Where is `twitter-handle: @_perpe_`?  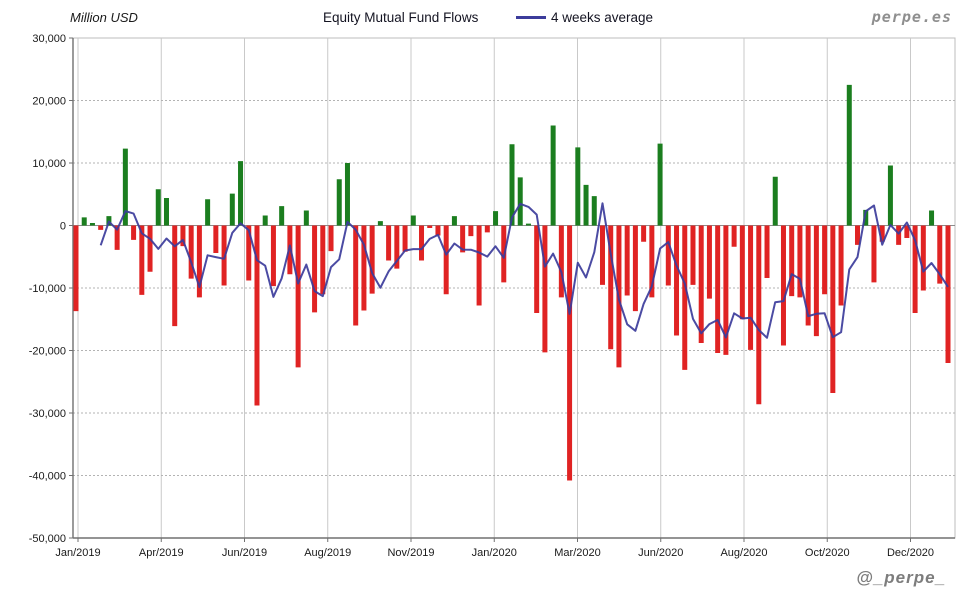 twitter-handle: @_perpe_ is located at coordinates (901, 577).